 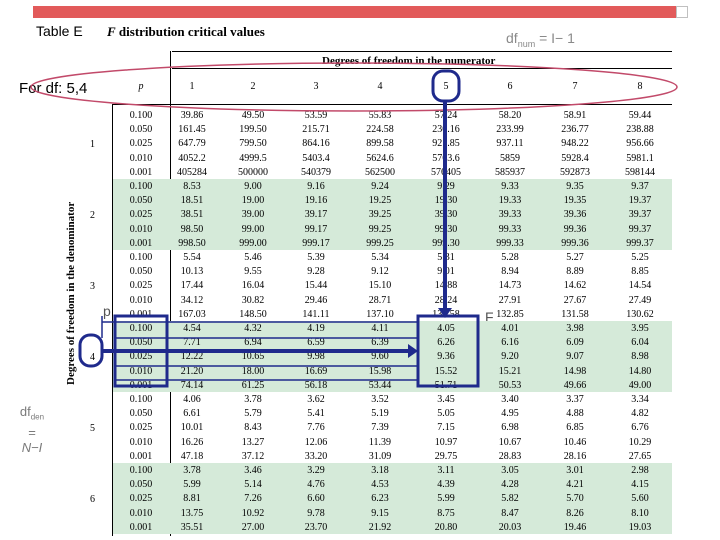 I want to click on table-cell: 6.94, so click(x=253, y=343).